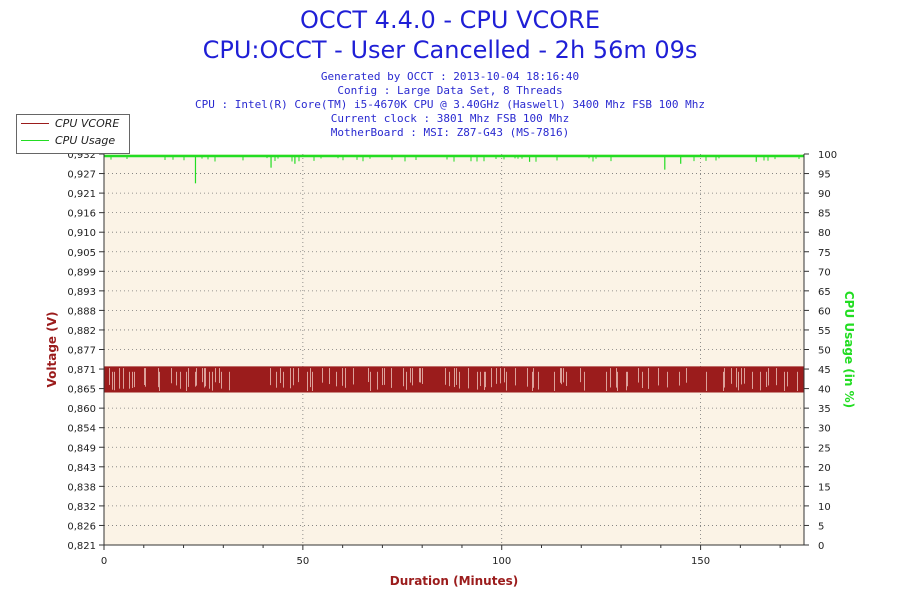  I want to click on chart-title: OCCT 4.4.0 - CPU VCORE, so click(449, 20).